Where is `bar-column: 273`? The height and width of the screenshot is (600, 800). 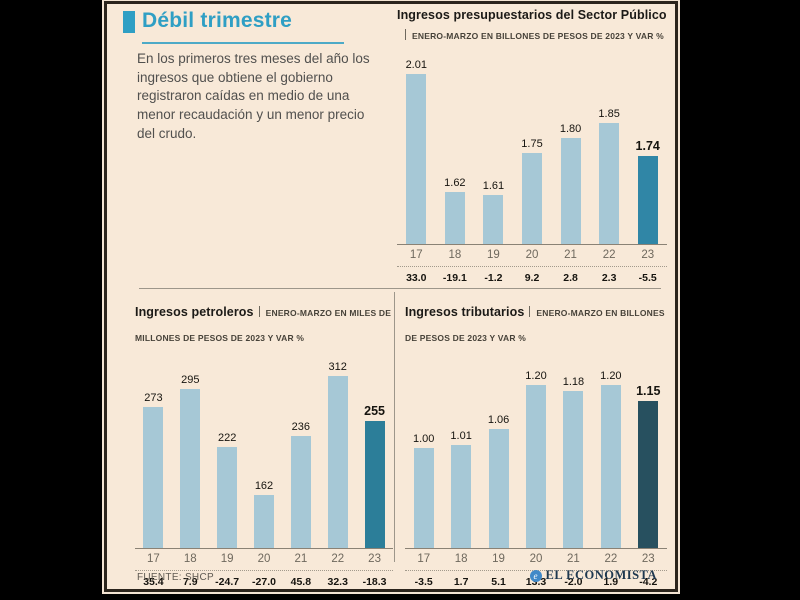
bar-column: 273 is located at coordinates (153, 470).